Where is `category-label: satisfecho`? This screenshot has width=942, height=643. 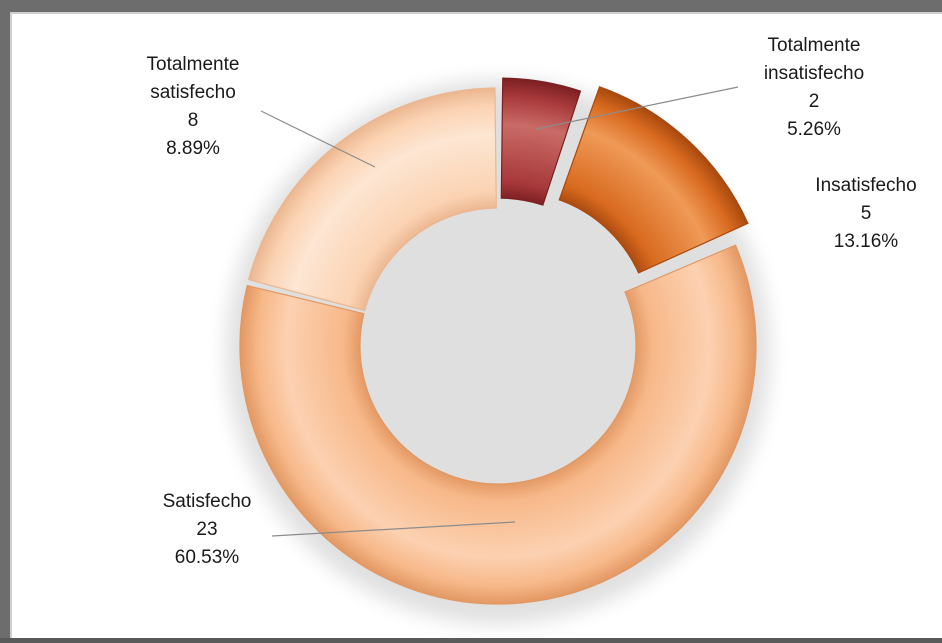 category-label: satisfecho is located at coordinates (193, 92).